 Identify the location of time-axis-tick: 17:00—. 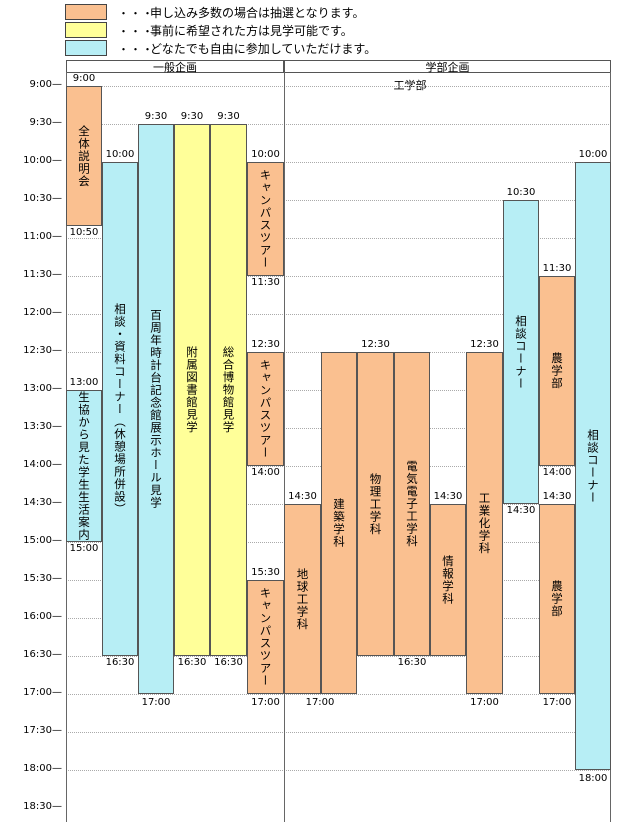
(42, 692).